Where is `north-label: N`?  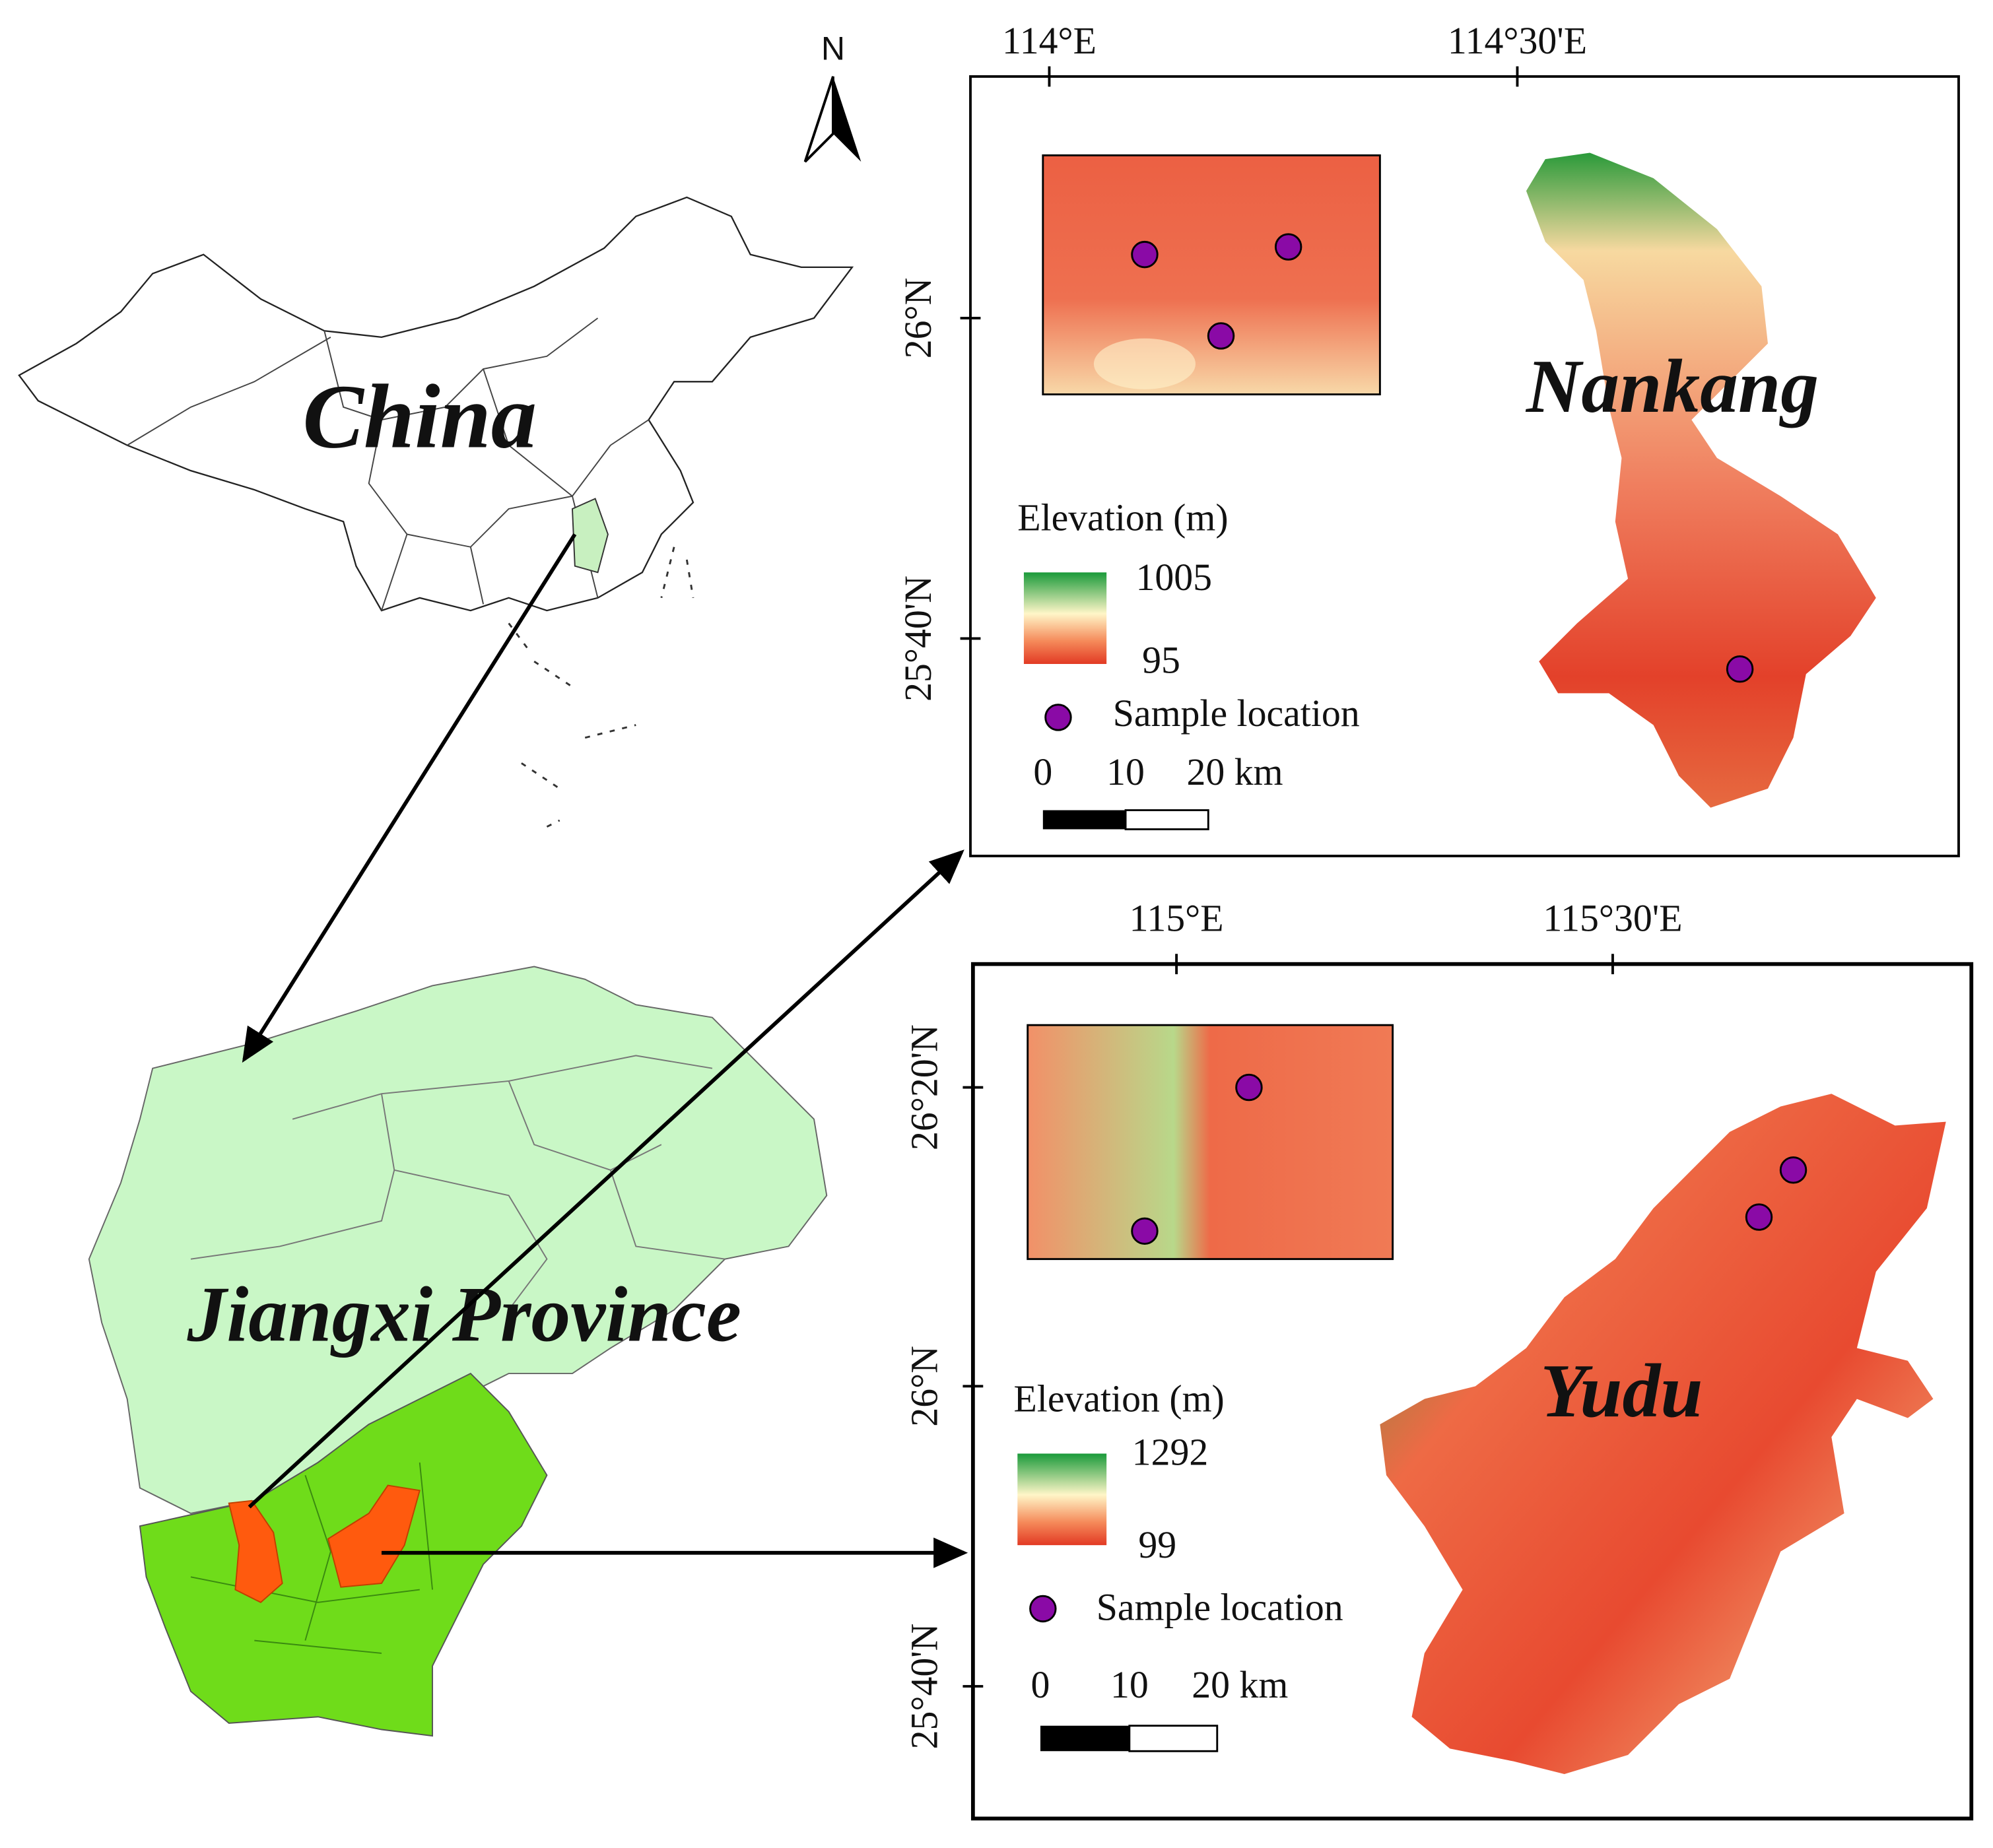 north-label: N is located at coordinates (833, 48).